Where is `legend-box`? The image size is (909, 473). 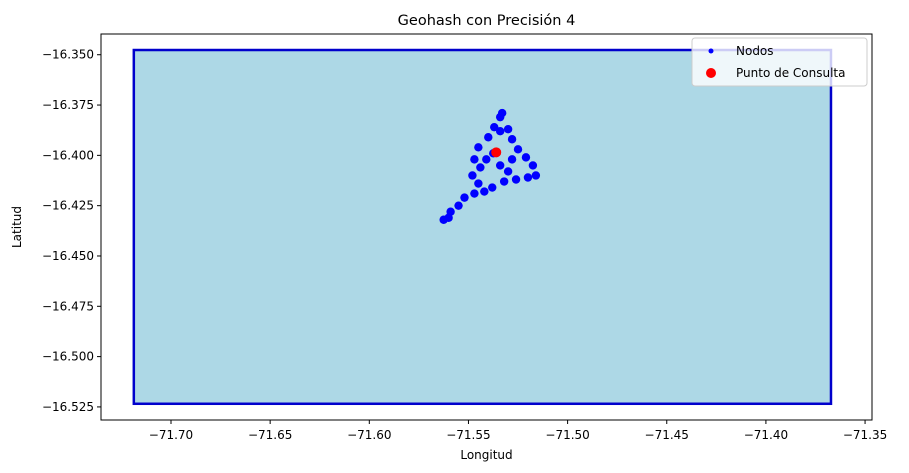 legend-box is located at coordinates (779, 62).